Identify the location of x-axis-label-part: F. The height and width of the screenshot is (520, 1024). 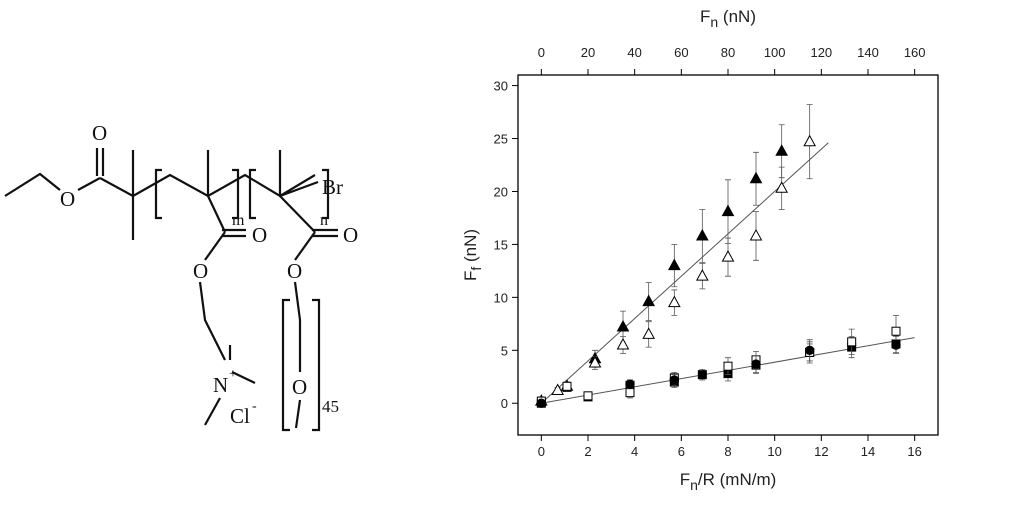
(685, 479).